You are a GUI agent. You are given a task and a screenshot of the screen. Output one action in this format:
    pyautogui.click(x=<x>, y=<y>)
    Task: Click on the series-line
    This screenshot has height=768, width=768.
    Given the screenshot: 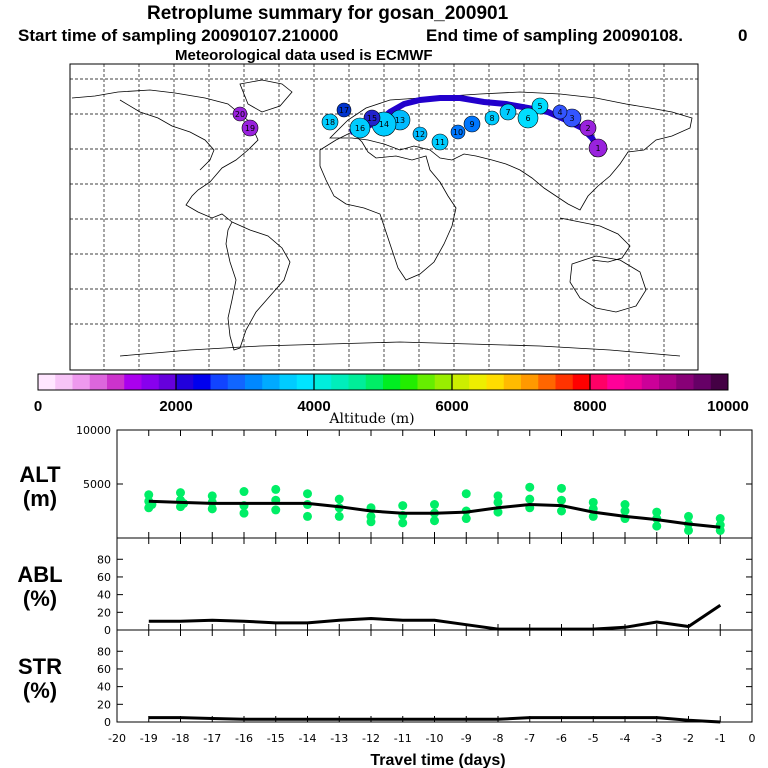 What is the action you would take?
    pyautogui.click(x=434, y=514)
    